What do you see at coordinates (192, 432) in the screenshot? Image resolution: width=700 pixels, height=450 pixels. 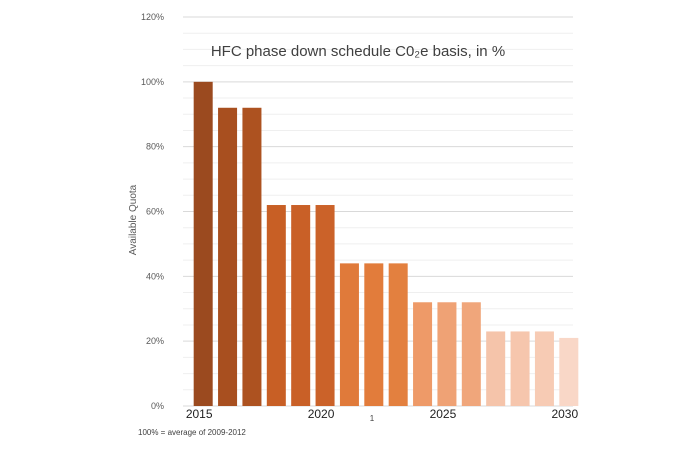 I see `footnote: 100% = average of 2009-2012` at bounding box center [192, 432].